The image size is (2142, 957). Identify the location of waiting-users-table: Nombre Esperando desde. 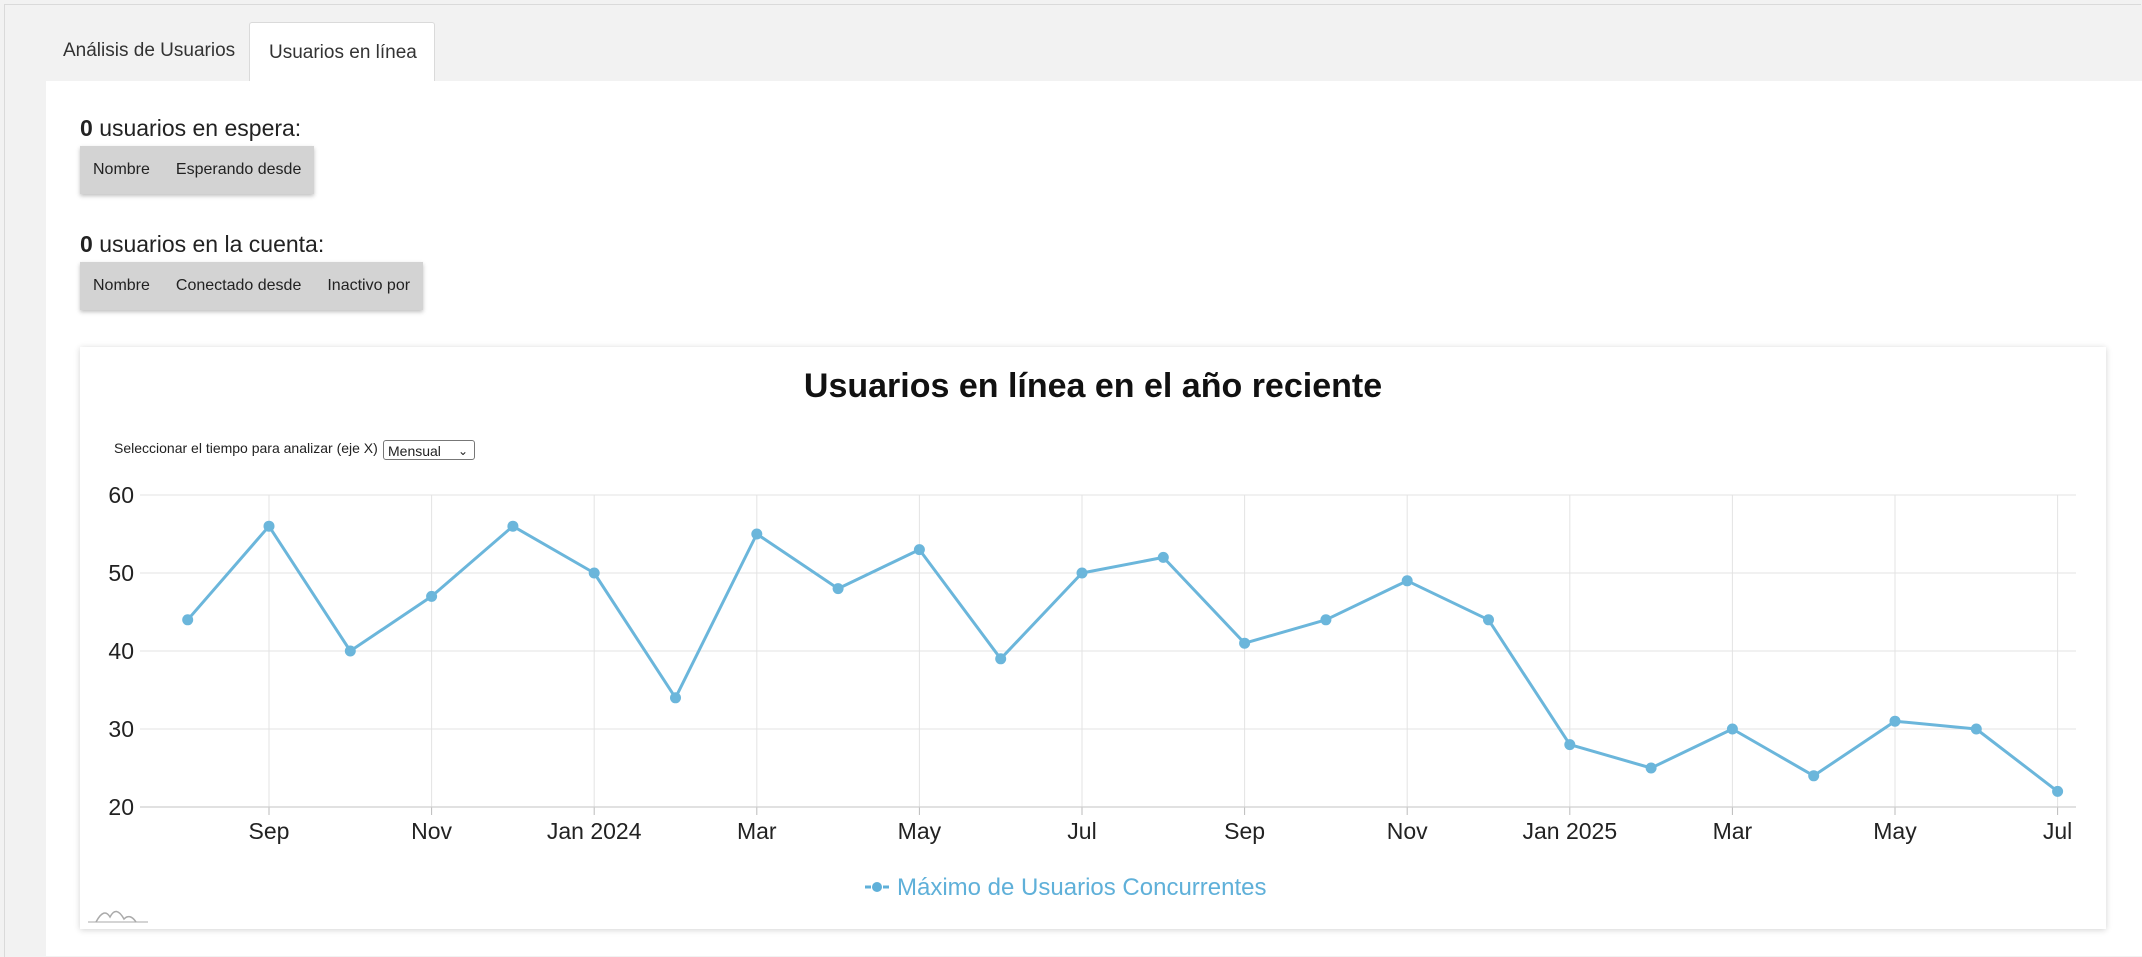
(197, 170).